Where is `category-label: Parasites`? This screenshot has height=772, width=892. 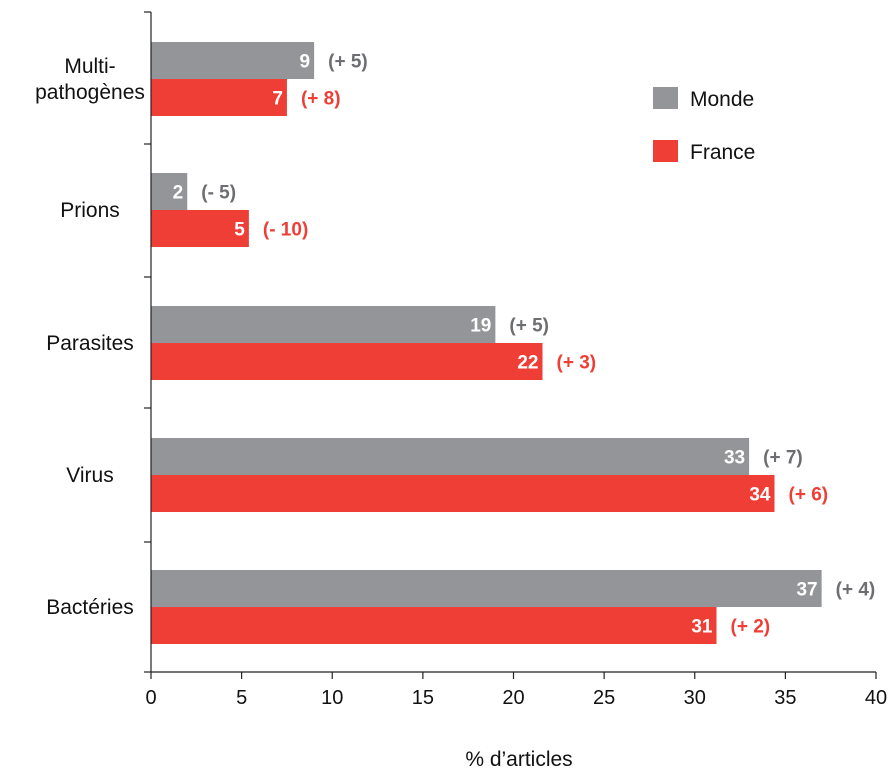
category-label: Parasites is located at coordinates (90, 343).